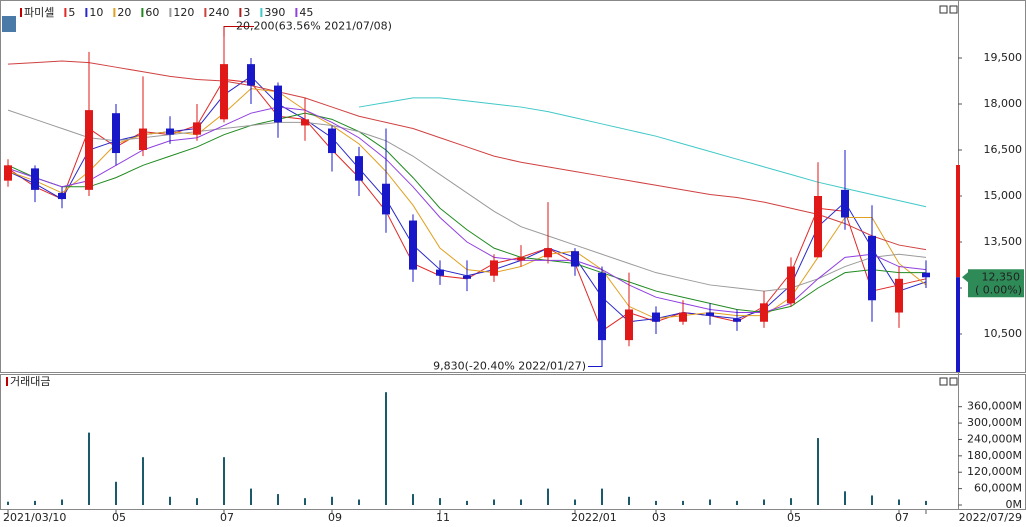 Image resolution: width=1026 pixels, height=527 pixels. I want to click on volume-title: 거래대금, so click(30, 381).